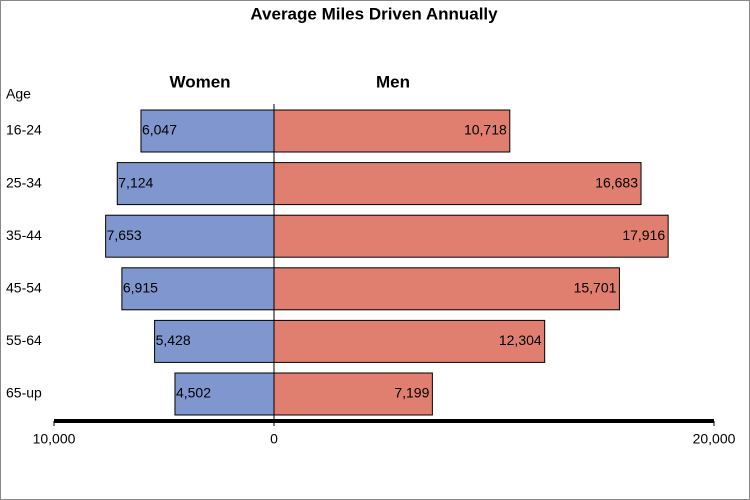 This screenshot has height=500, width=750. I want to click on x-tick-label: 10,000, so click(54, 439).